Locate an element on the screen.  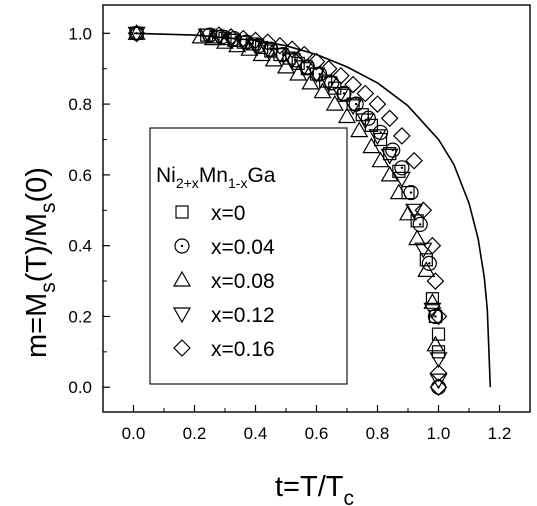
x-tick-labels: 0.0 0.2 0.4 0.6 0.8 1.0 1.2 is located at coordinates (317, 433).